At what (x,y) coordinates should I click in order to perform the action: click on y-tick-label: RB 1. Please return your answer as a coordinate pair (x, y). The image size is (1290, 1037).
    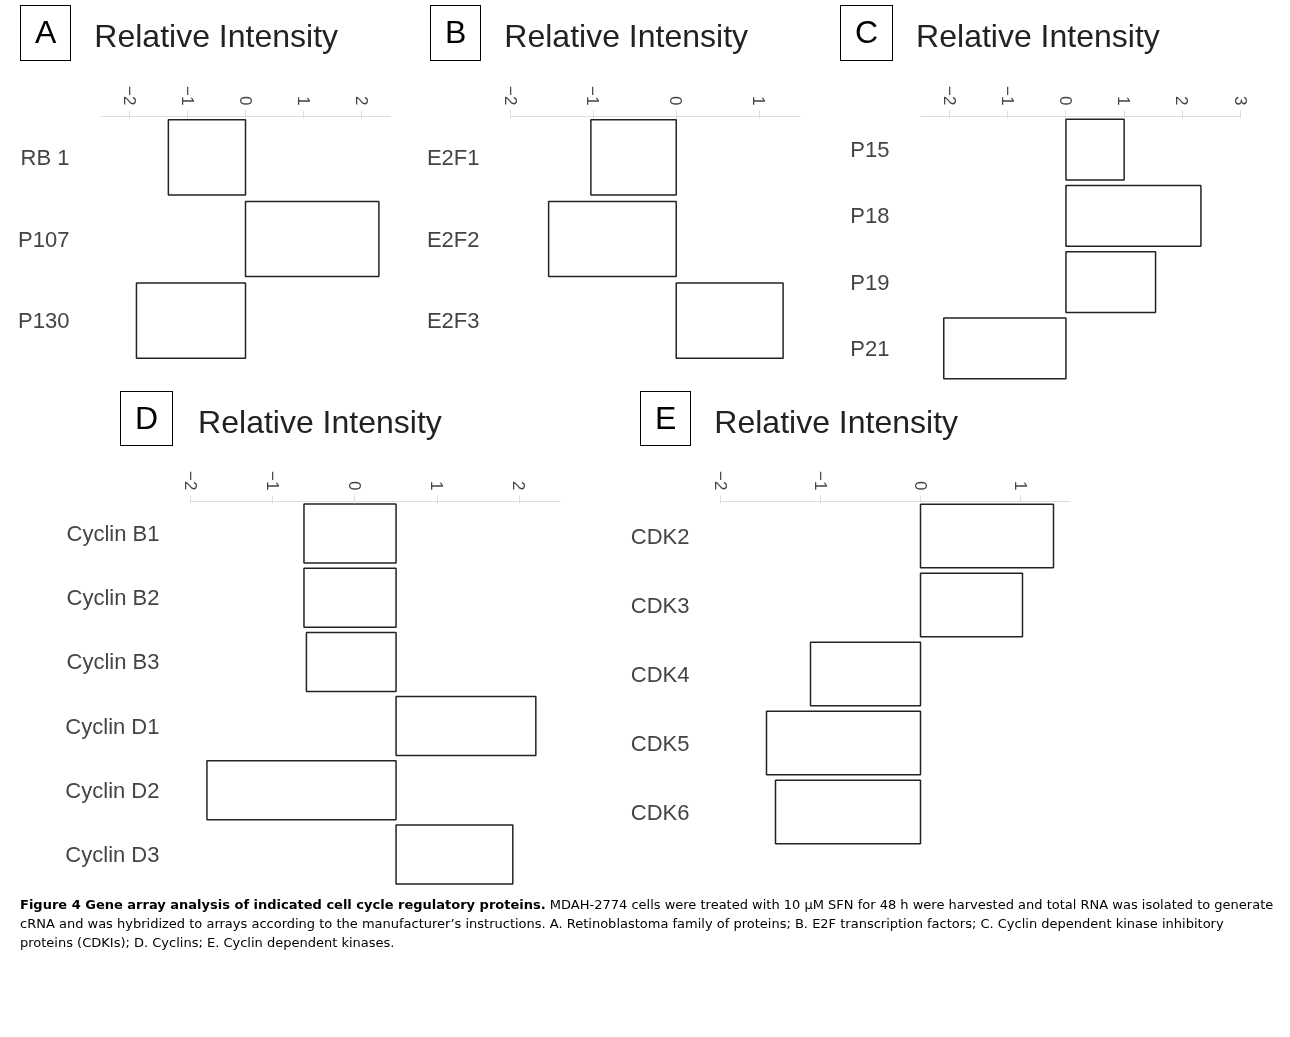
    Looking at the image, I should click on (45, 157).